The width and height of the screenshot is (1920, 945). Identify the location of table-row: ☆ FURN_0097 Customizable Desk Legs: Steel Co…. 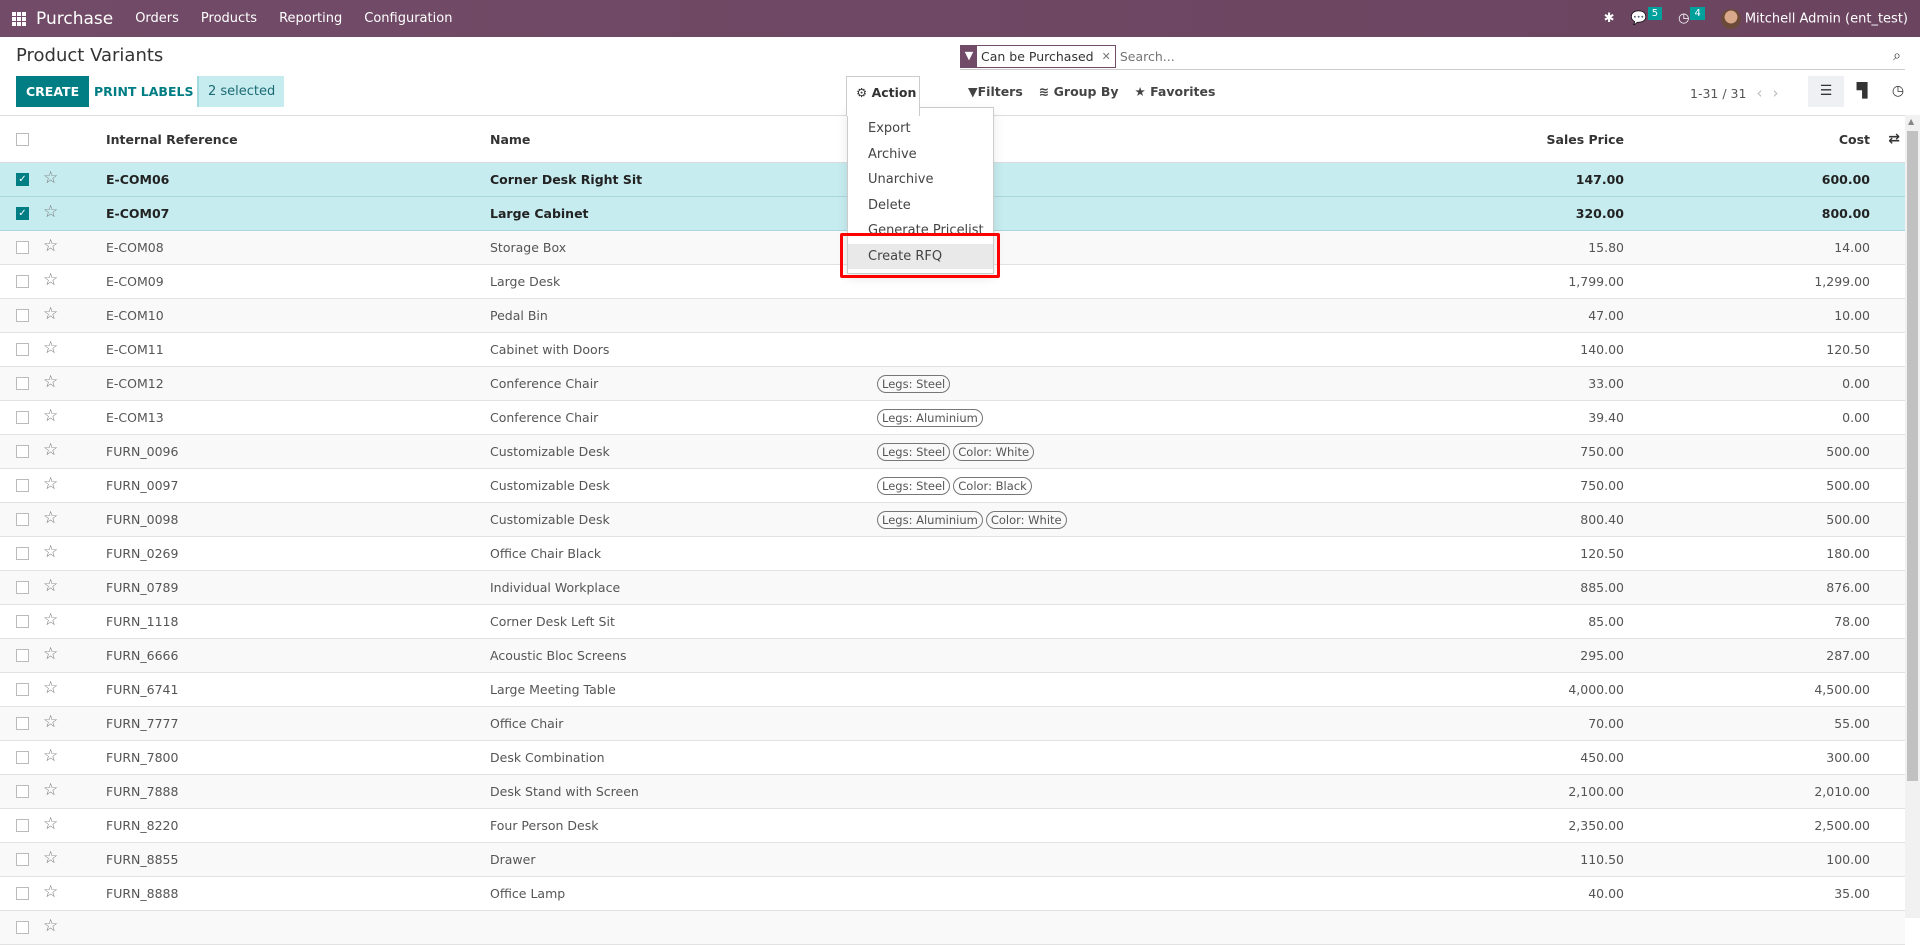
(952, 486).